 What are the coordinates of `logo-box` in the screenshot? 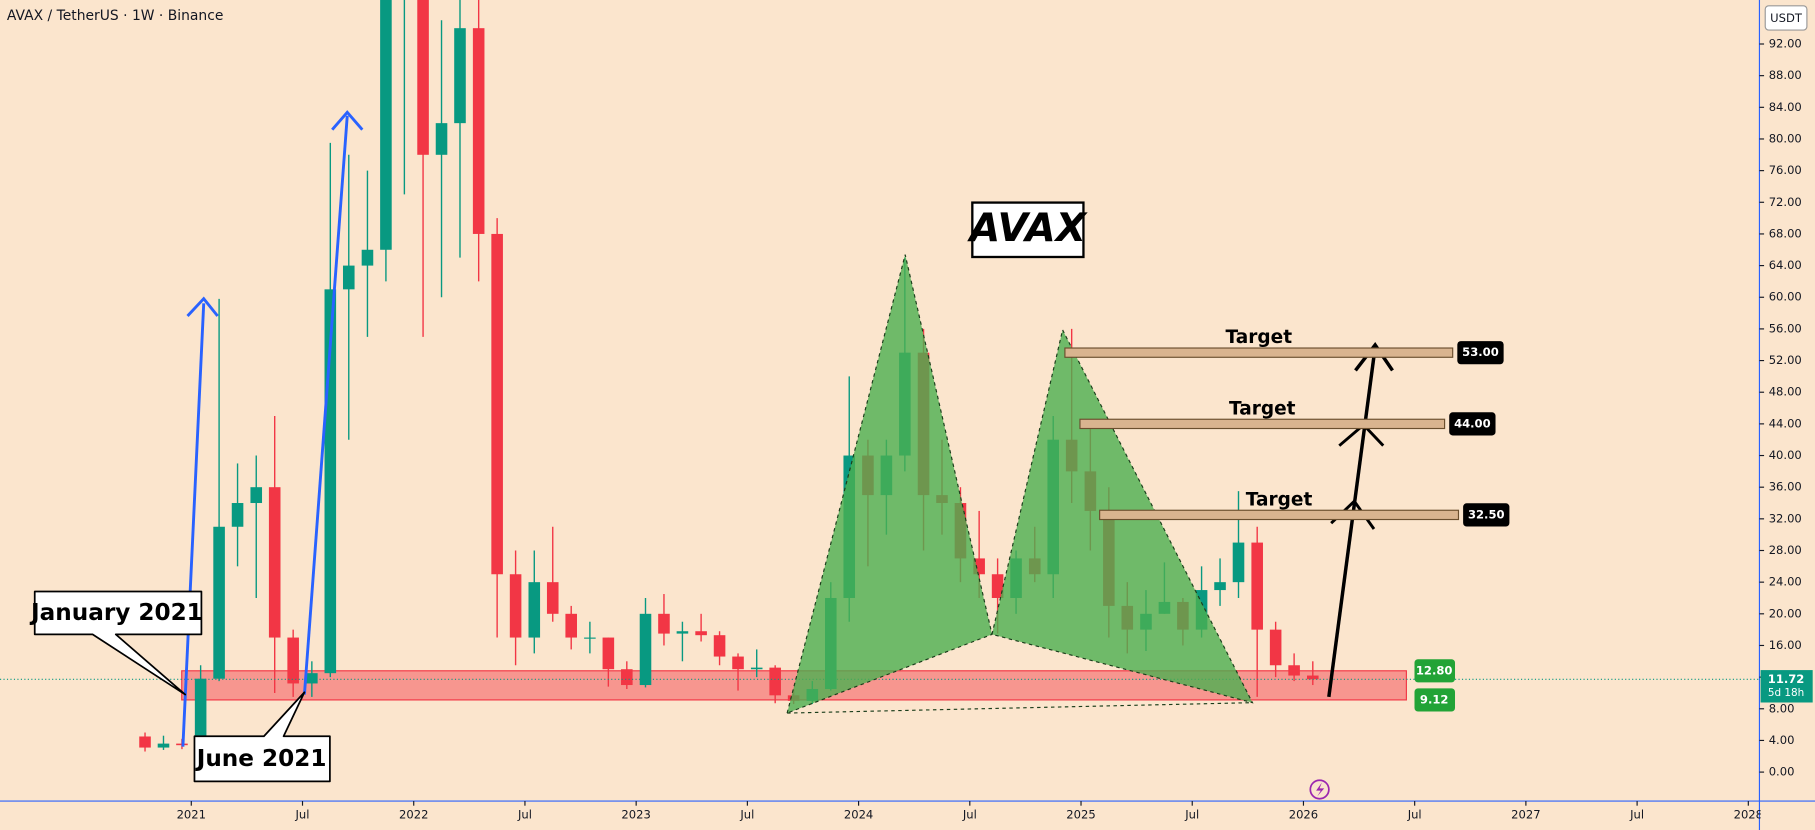 It's located at (1028, 230).